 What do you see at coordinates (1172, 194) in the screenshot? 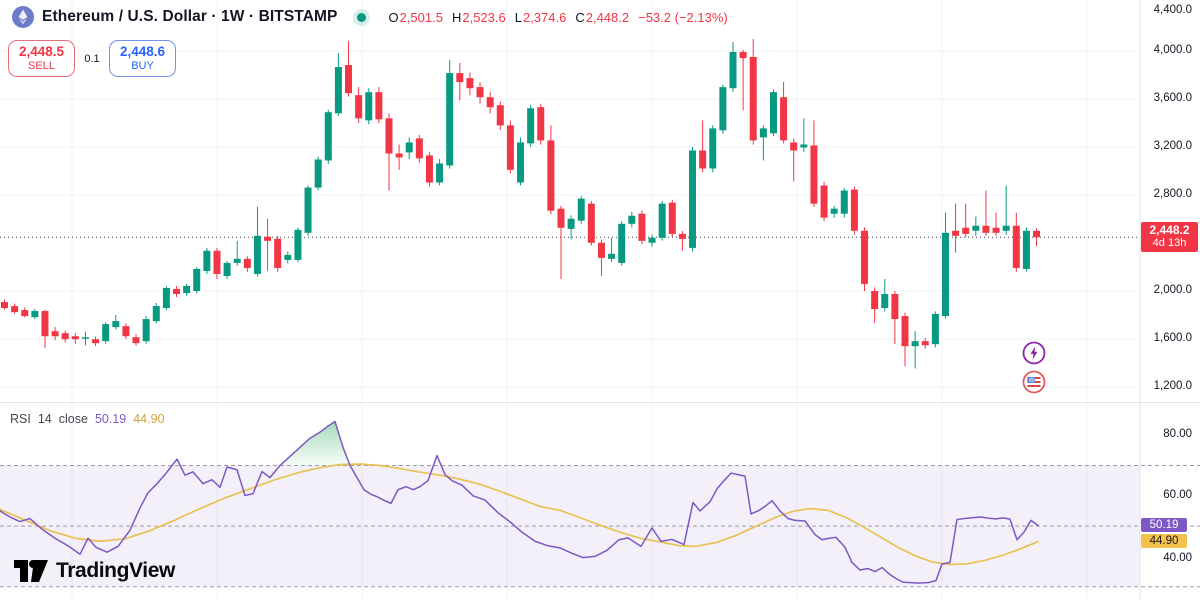
I see `price-axis-label: 2,800.0` at bounding box center [1172, 194].